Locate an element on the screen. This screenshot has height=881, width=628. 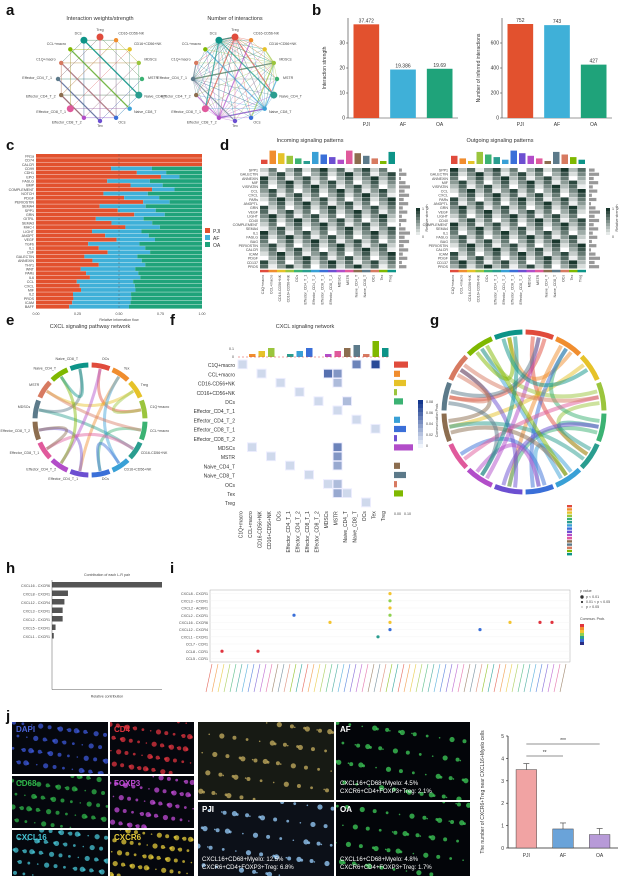
panel-letter-e: e is located at coordinates (10, 320).